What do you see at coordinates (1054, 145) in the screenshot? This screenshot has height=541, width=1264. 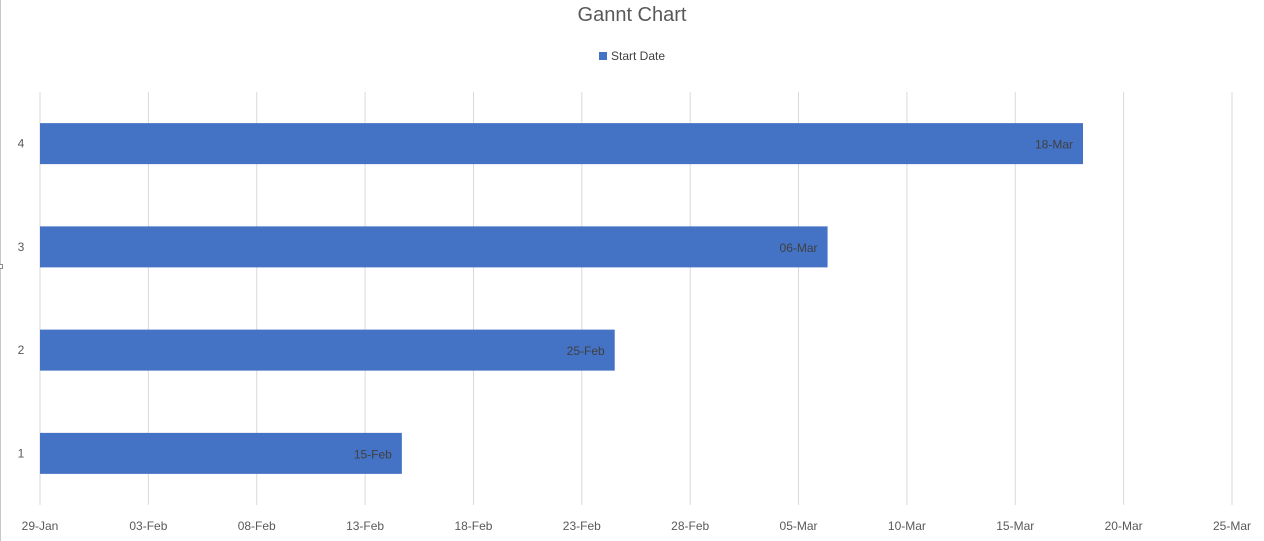 I see `data-label: 18-Mar` at bounding box center [1054, 145].